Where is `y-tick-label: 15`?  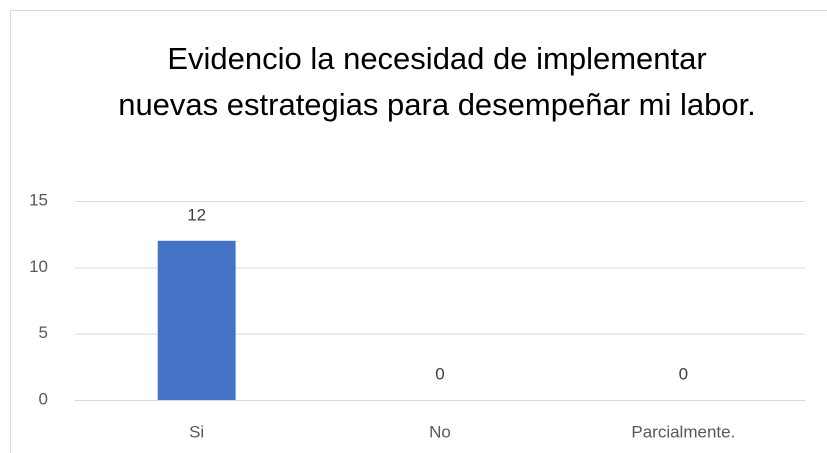
y-tick-label: 15 is located at coordinates (38, 199).